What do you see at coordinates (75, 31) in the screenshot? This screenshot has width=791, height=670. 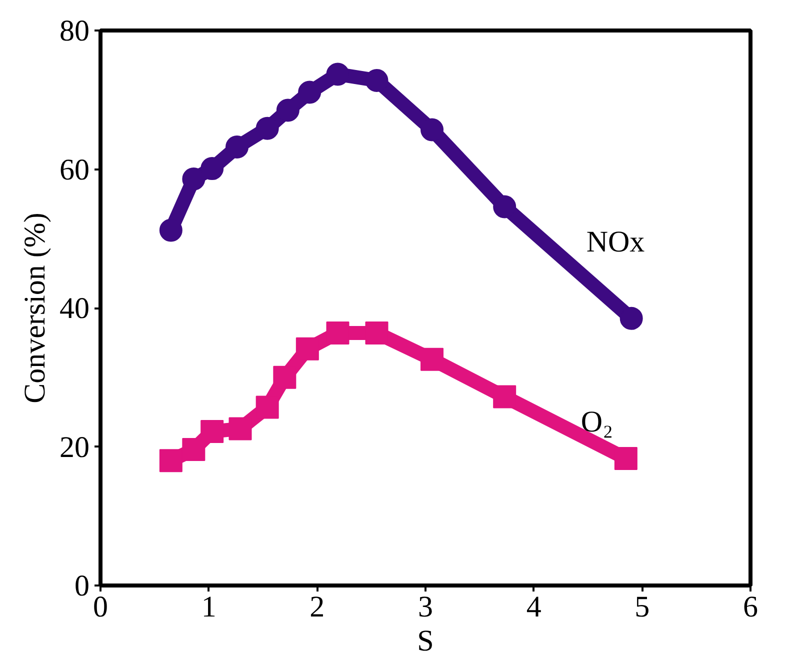 I see `y-tick-label: 80` at bounding box center [75, 31].